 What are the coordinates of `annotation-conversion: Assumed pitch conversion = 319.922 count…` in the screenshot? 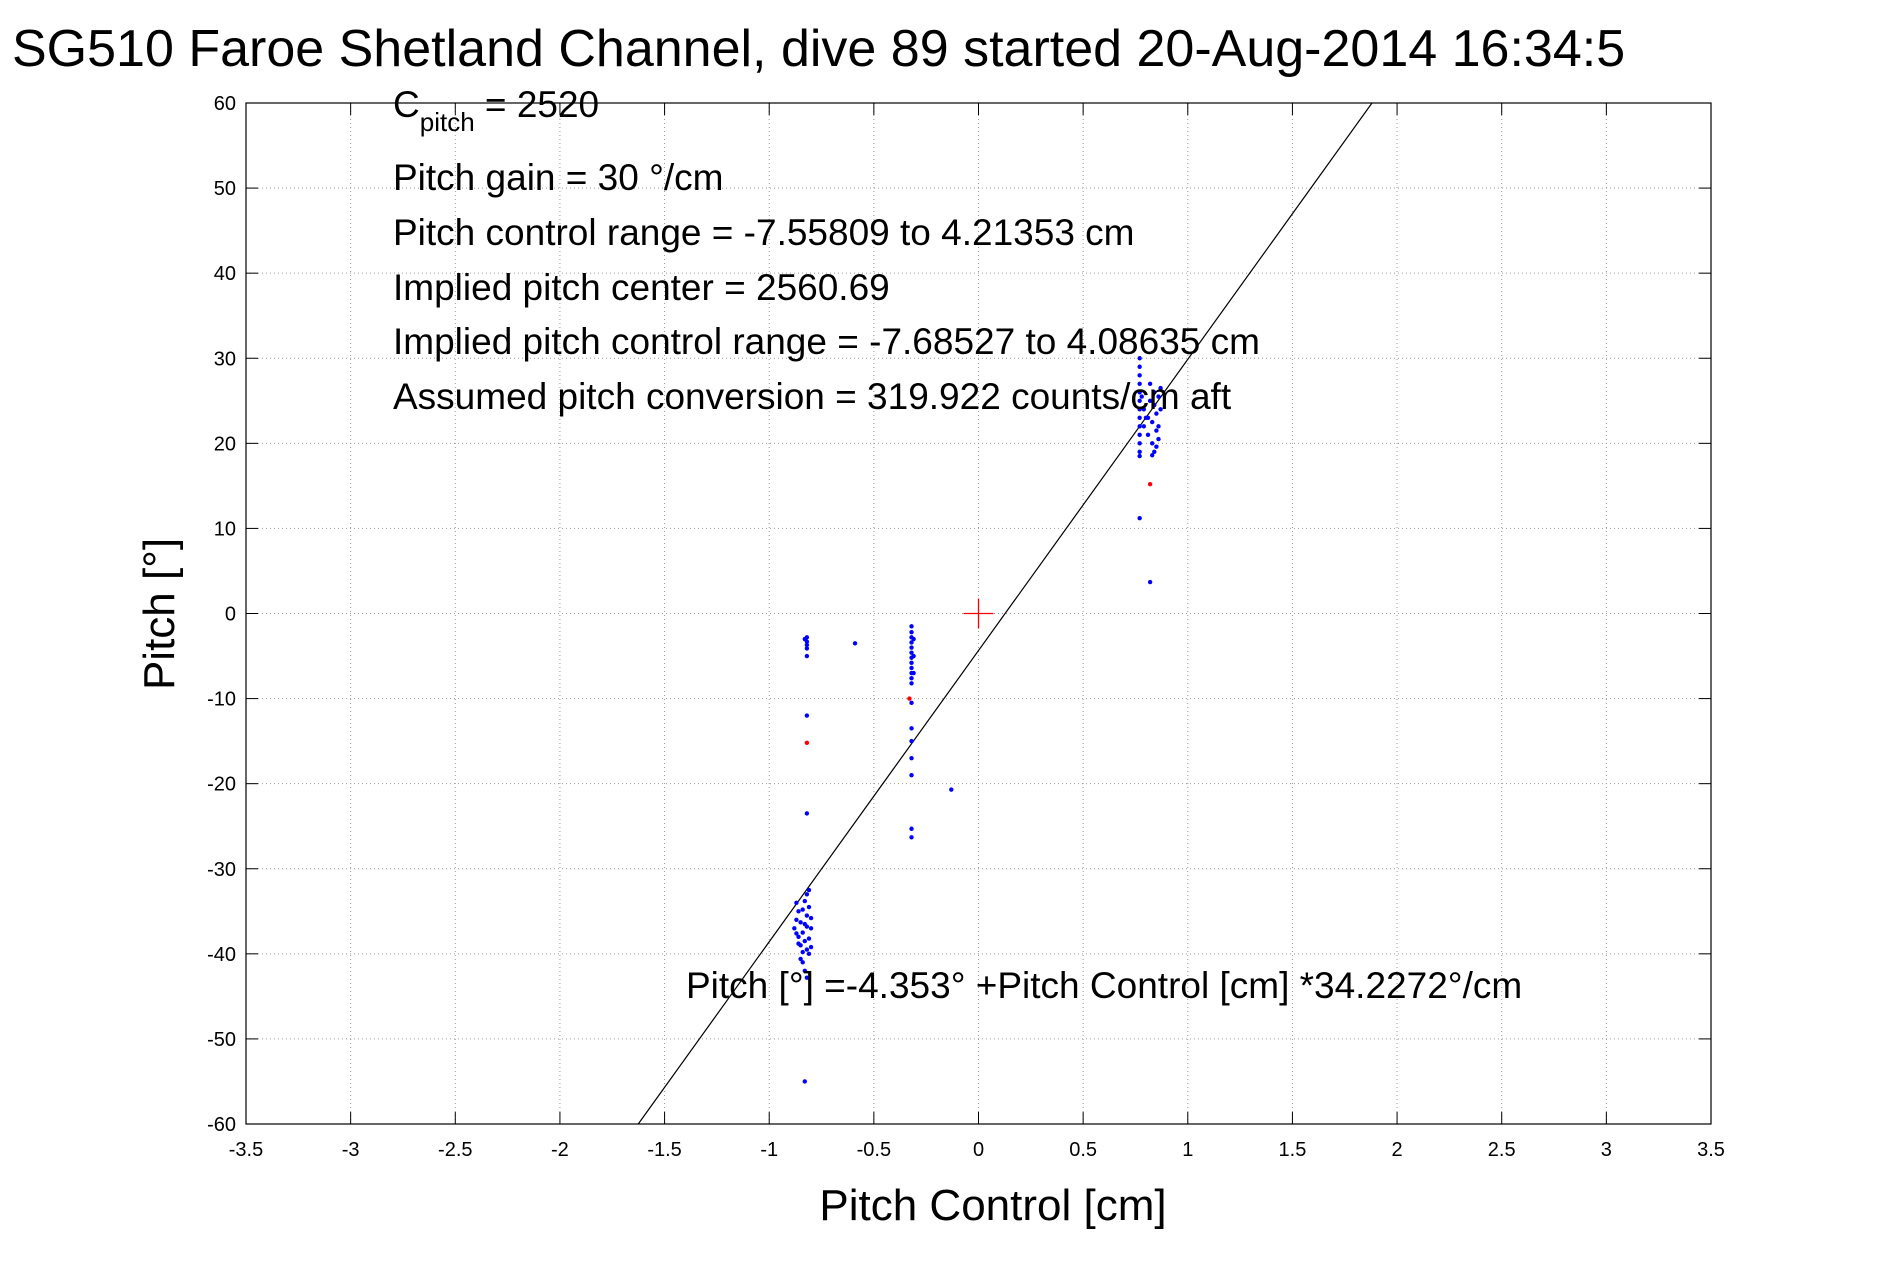 It's located at (812, 396).